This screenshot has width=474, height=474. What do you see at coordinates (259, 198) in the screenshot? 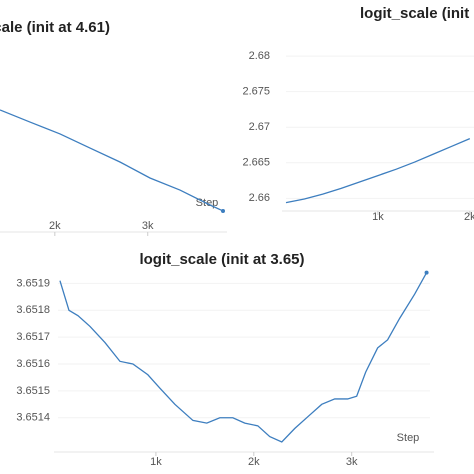
I see `y-tick-label: 2.66` at bounding box center [259, 198].